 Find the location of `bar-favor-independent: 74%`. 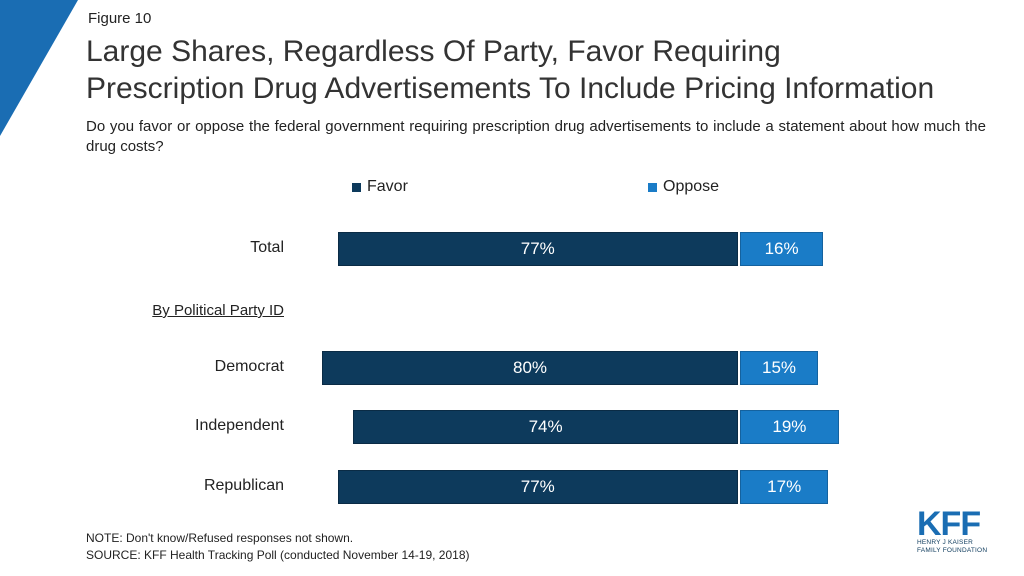

bar-favor-independent: 74% is located at coordinates (545, 427).